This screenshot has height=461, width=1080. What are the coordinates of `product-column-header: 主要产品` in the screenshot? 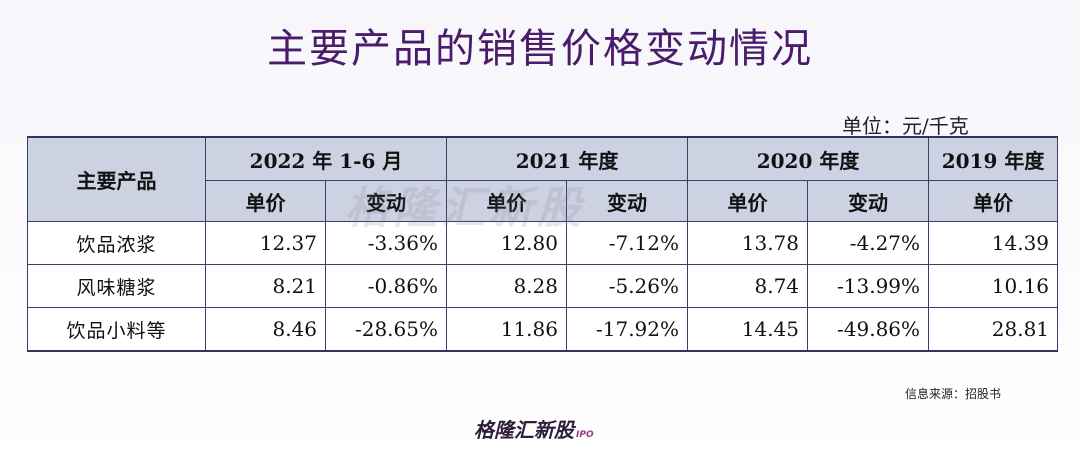 It's located at (116, 179).